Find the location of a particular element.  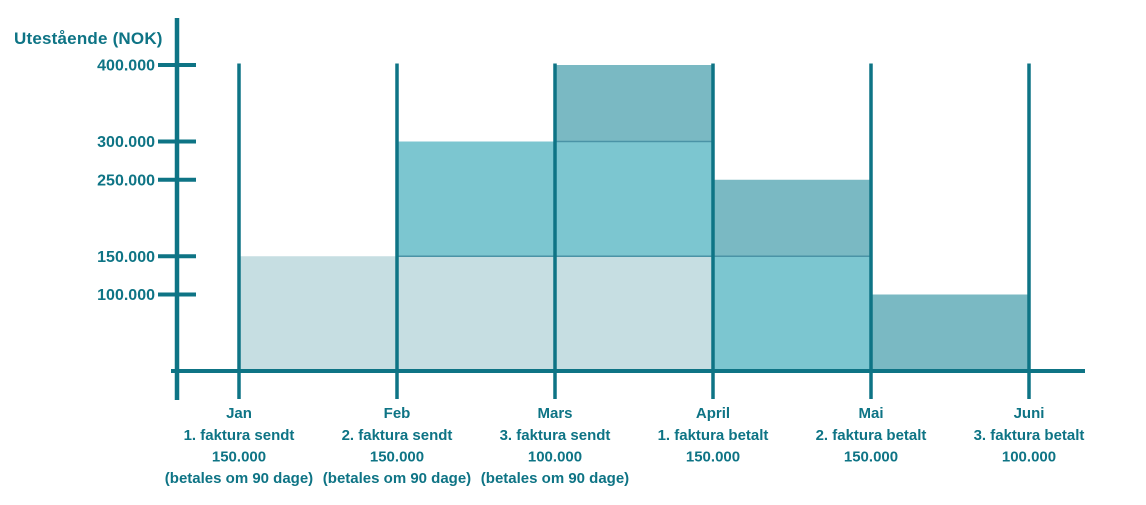

y-axis-title: Utestående (NOK) is located at coordinates (88, 38).